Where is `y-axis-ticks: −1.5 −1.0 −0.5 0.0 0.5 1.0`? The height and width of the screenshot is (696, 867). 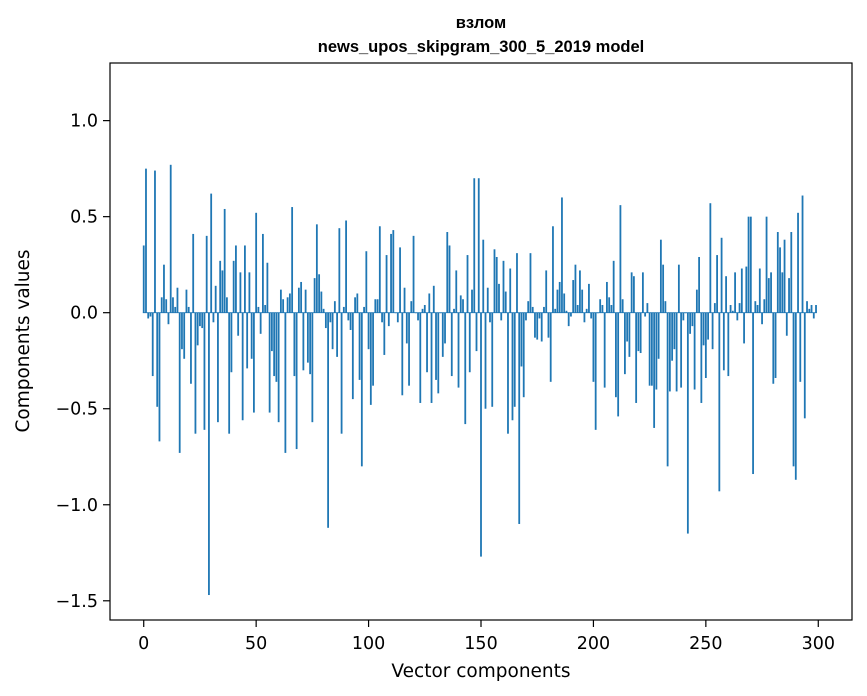
y-axis-ticks: −1.5 −1.0 −0.5 0.0 0.5 1.0 is located at coordinates (83, 362).